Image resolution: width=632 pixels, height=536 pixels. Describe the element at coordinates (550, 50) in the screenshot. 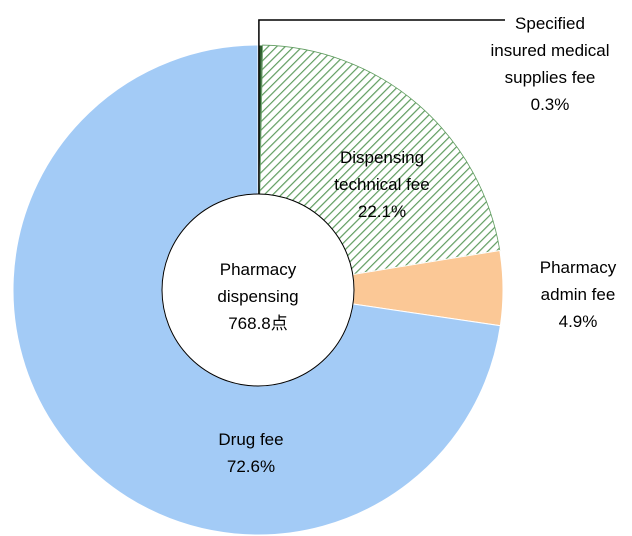

I see `label-text: Specified insured medical supplies fee` at that location.